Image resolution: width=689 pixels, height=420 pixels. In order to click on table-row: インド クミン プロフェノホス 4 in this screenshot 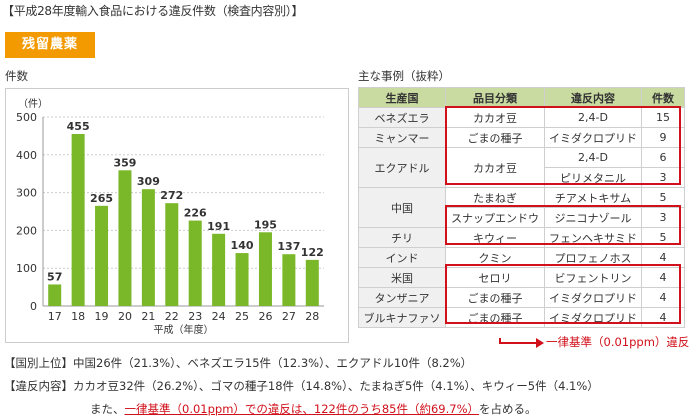, I will do `click(521, 257)`.